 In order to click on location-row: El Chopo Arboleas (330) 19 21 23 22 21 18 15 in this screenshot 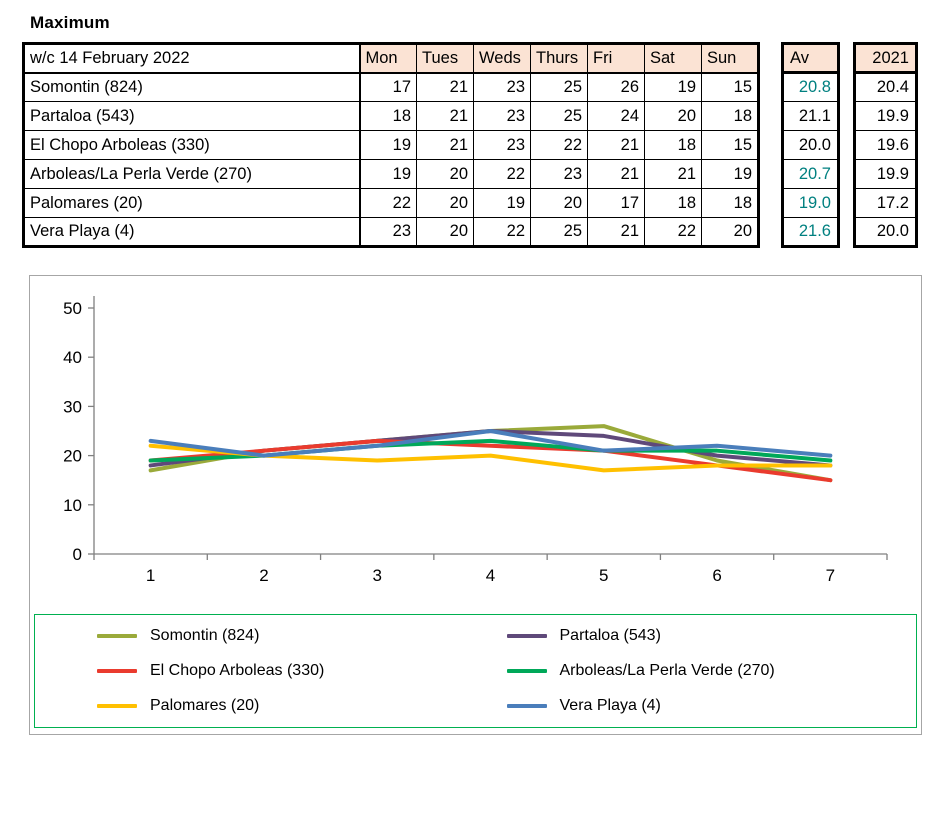, I will do `click(391, 145)`.